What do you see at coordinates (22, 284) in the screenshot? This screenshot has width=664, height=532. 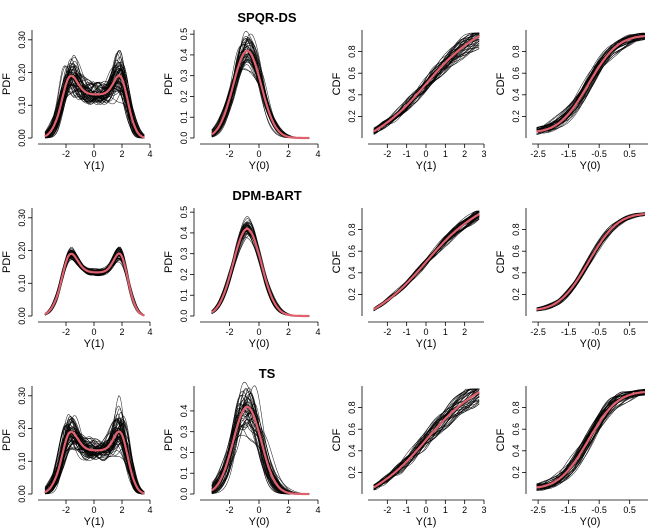 I see `y-tick-label: 0.10` at bounding box center [22, 284].